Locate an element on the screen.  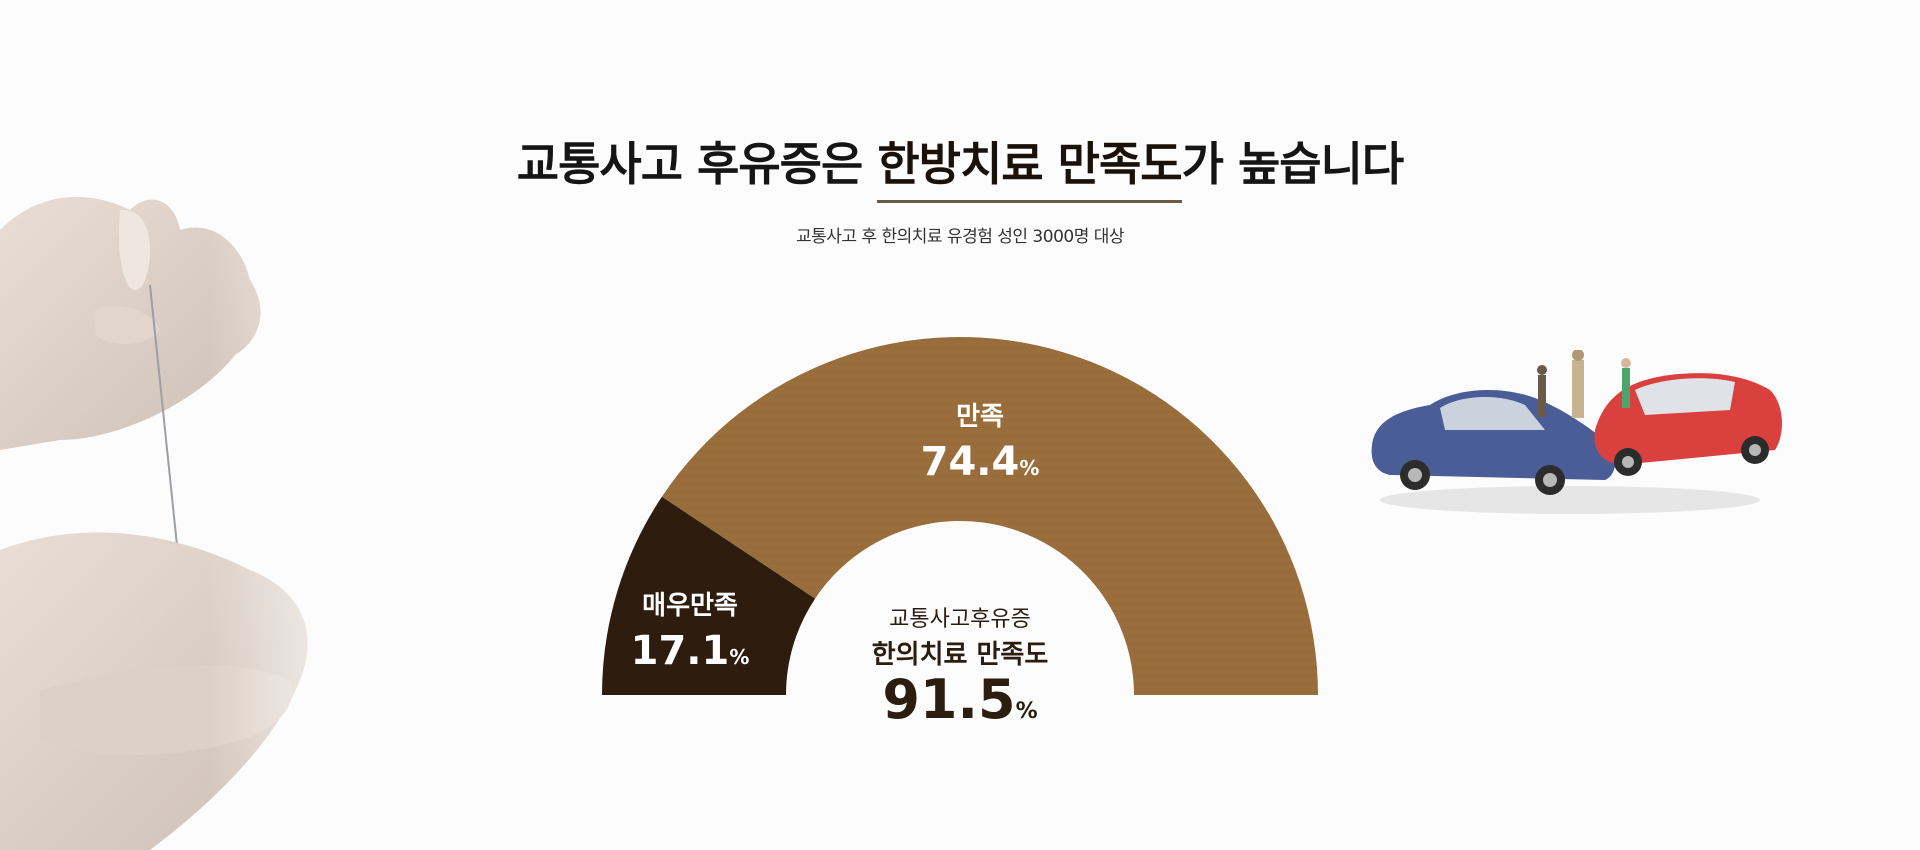
center-line1: 교통사고후유증 is located at coordinates (960, 619).